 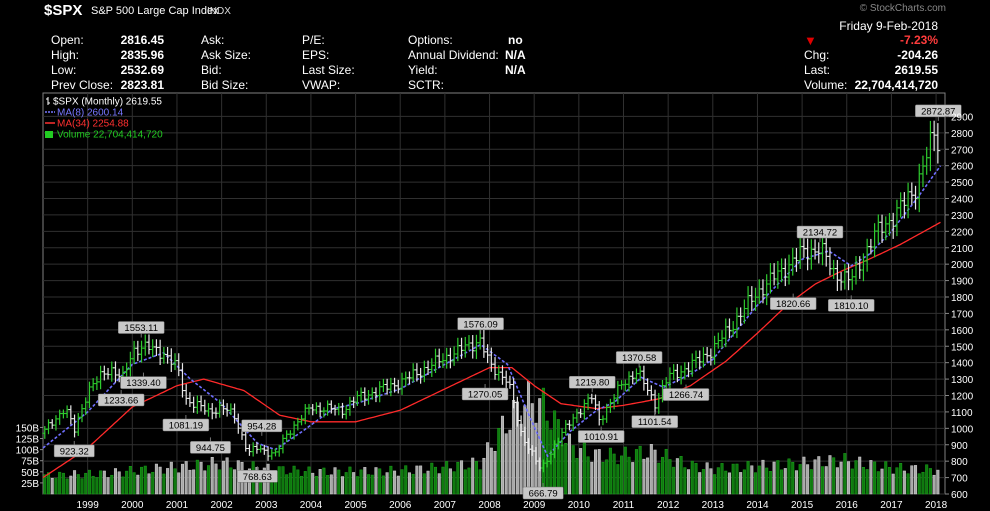 I want to click on annotation-label: 1270.05, so click(x=485, y=395).